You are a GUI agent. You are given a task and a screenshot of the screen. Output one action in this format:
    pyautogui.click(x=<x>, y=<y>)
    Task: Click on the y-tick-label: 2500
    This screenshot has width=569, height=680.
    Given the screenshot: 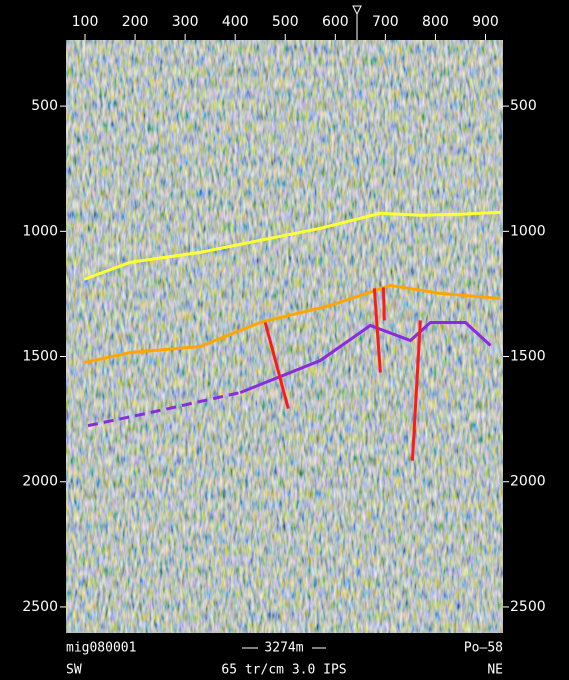 What is the action you would take?
    pyautogui.click(x=40, y=607)
    